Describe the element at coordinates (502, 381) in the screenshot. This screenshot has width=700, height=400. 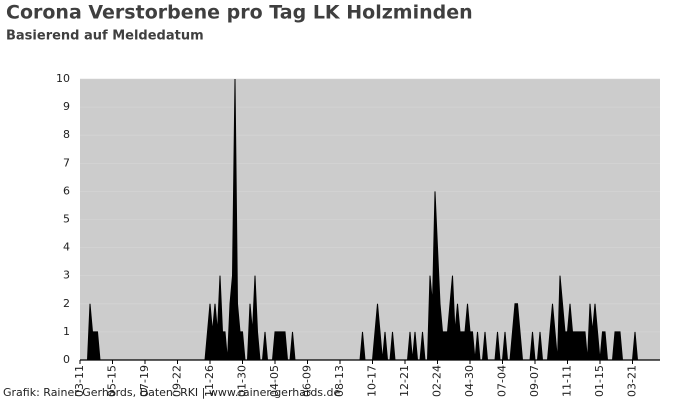
I see `x-tick-label: 07-04` at that location.